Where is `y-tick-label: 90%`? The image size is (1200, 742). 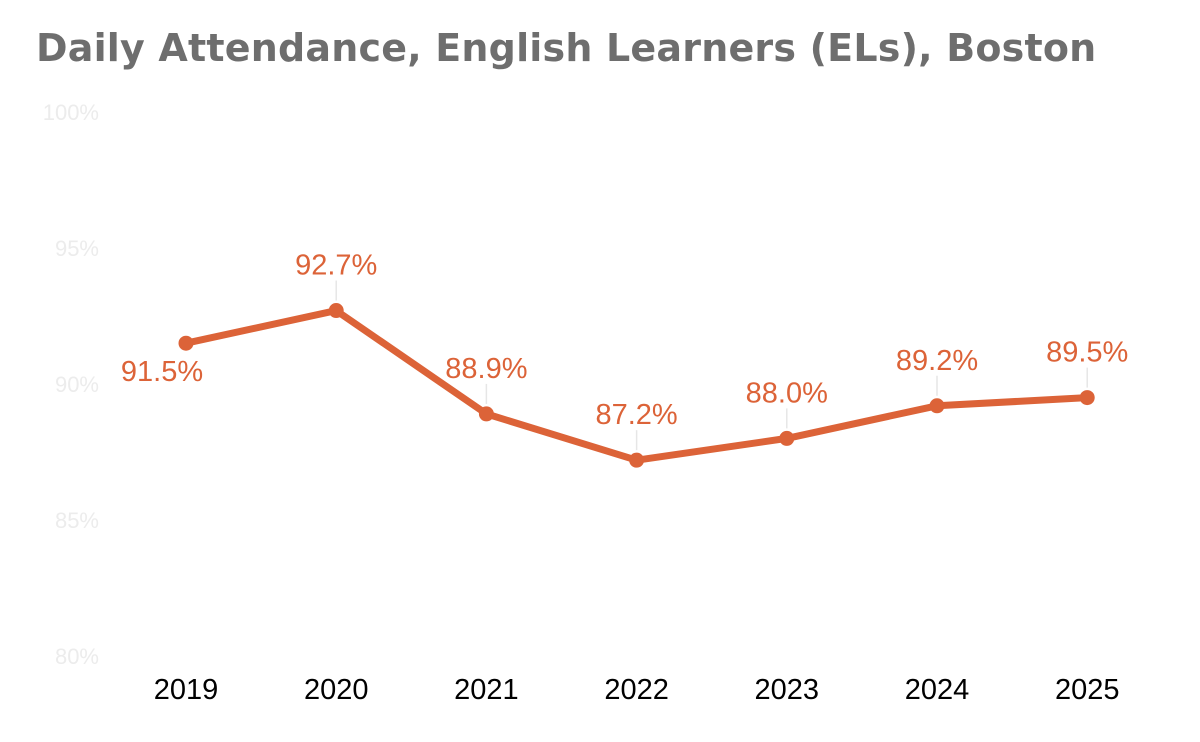
y-tick-label: 90% is located at coordinates (77, 384).